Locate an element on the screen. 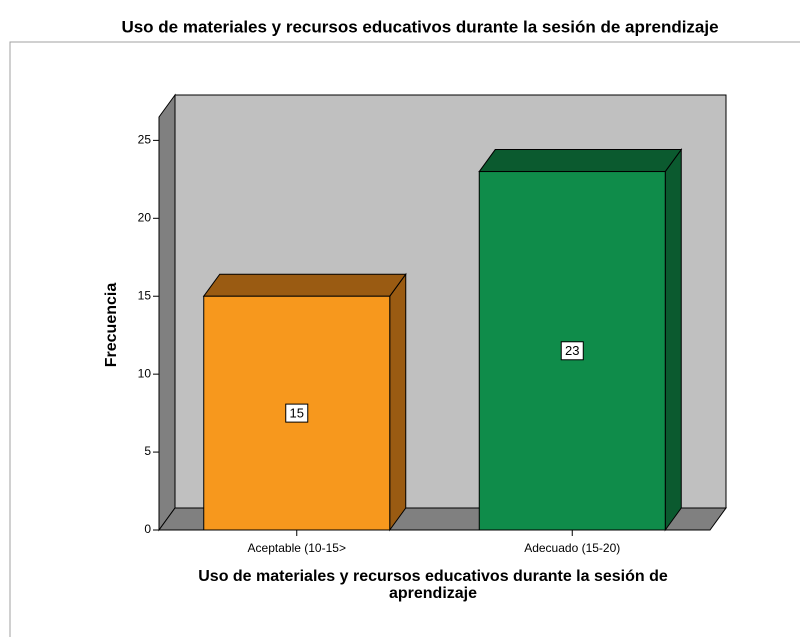  side-wall is located at coordinates (167, 312).